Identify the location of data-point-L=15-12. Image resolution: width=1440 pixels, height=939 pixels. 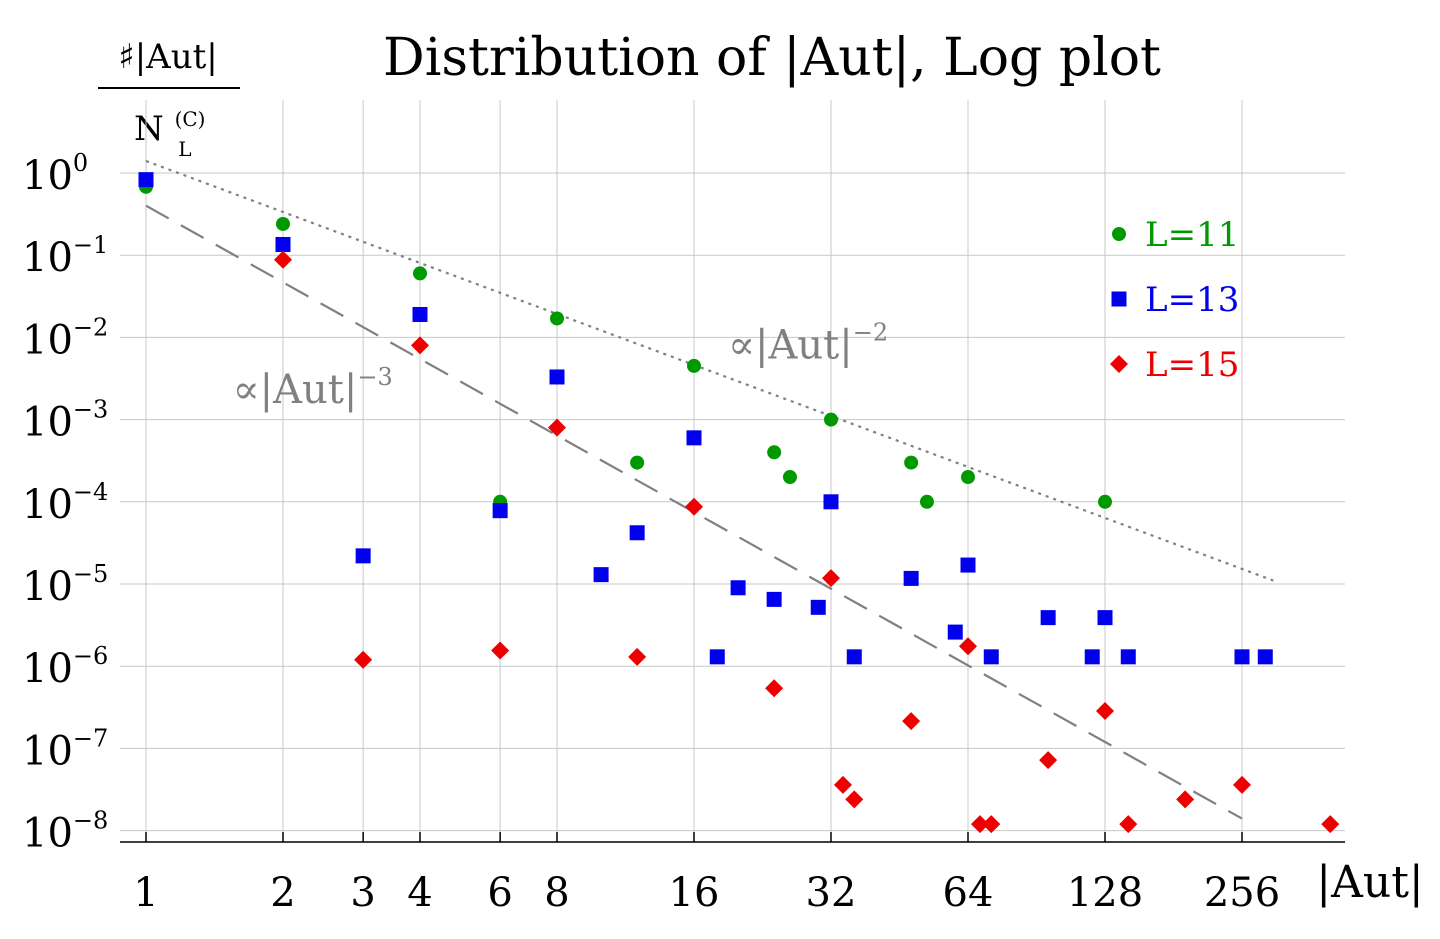
(968, 646).